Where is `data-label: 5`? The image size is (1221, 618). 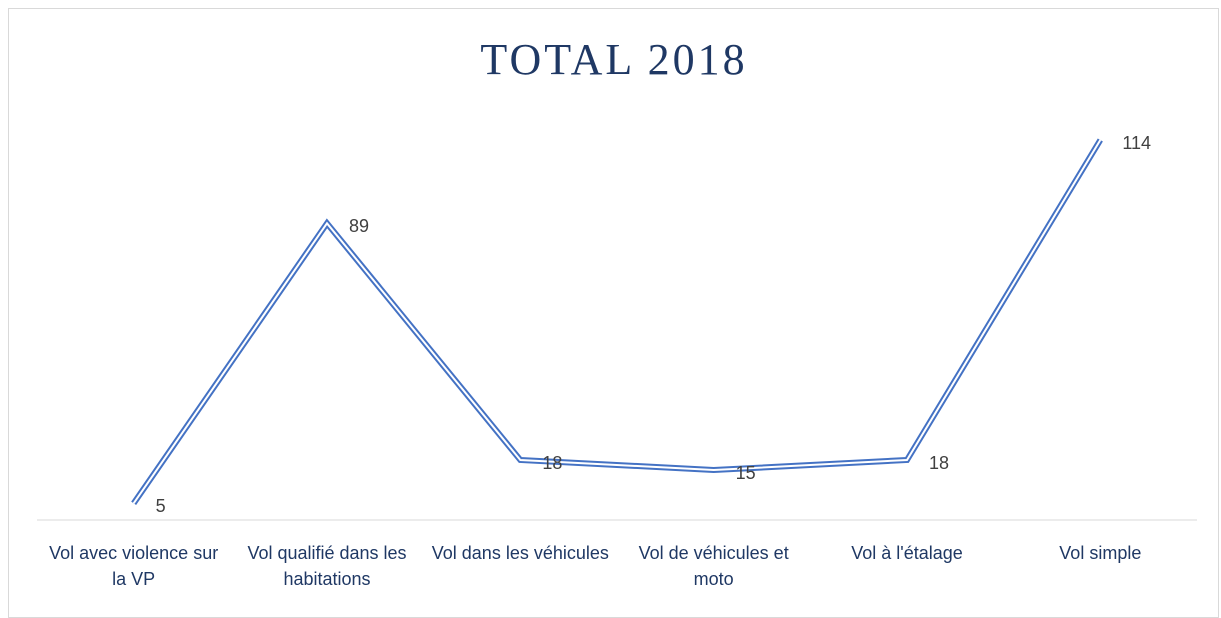 data-label: 5 is located at coordinates (161, 506).